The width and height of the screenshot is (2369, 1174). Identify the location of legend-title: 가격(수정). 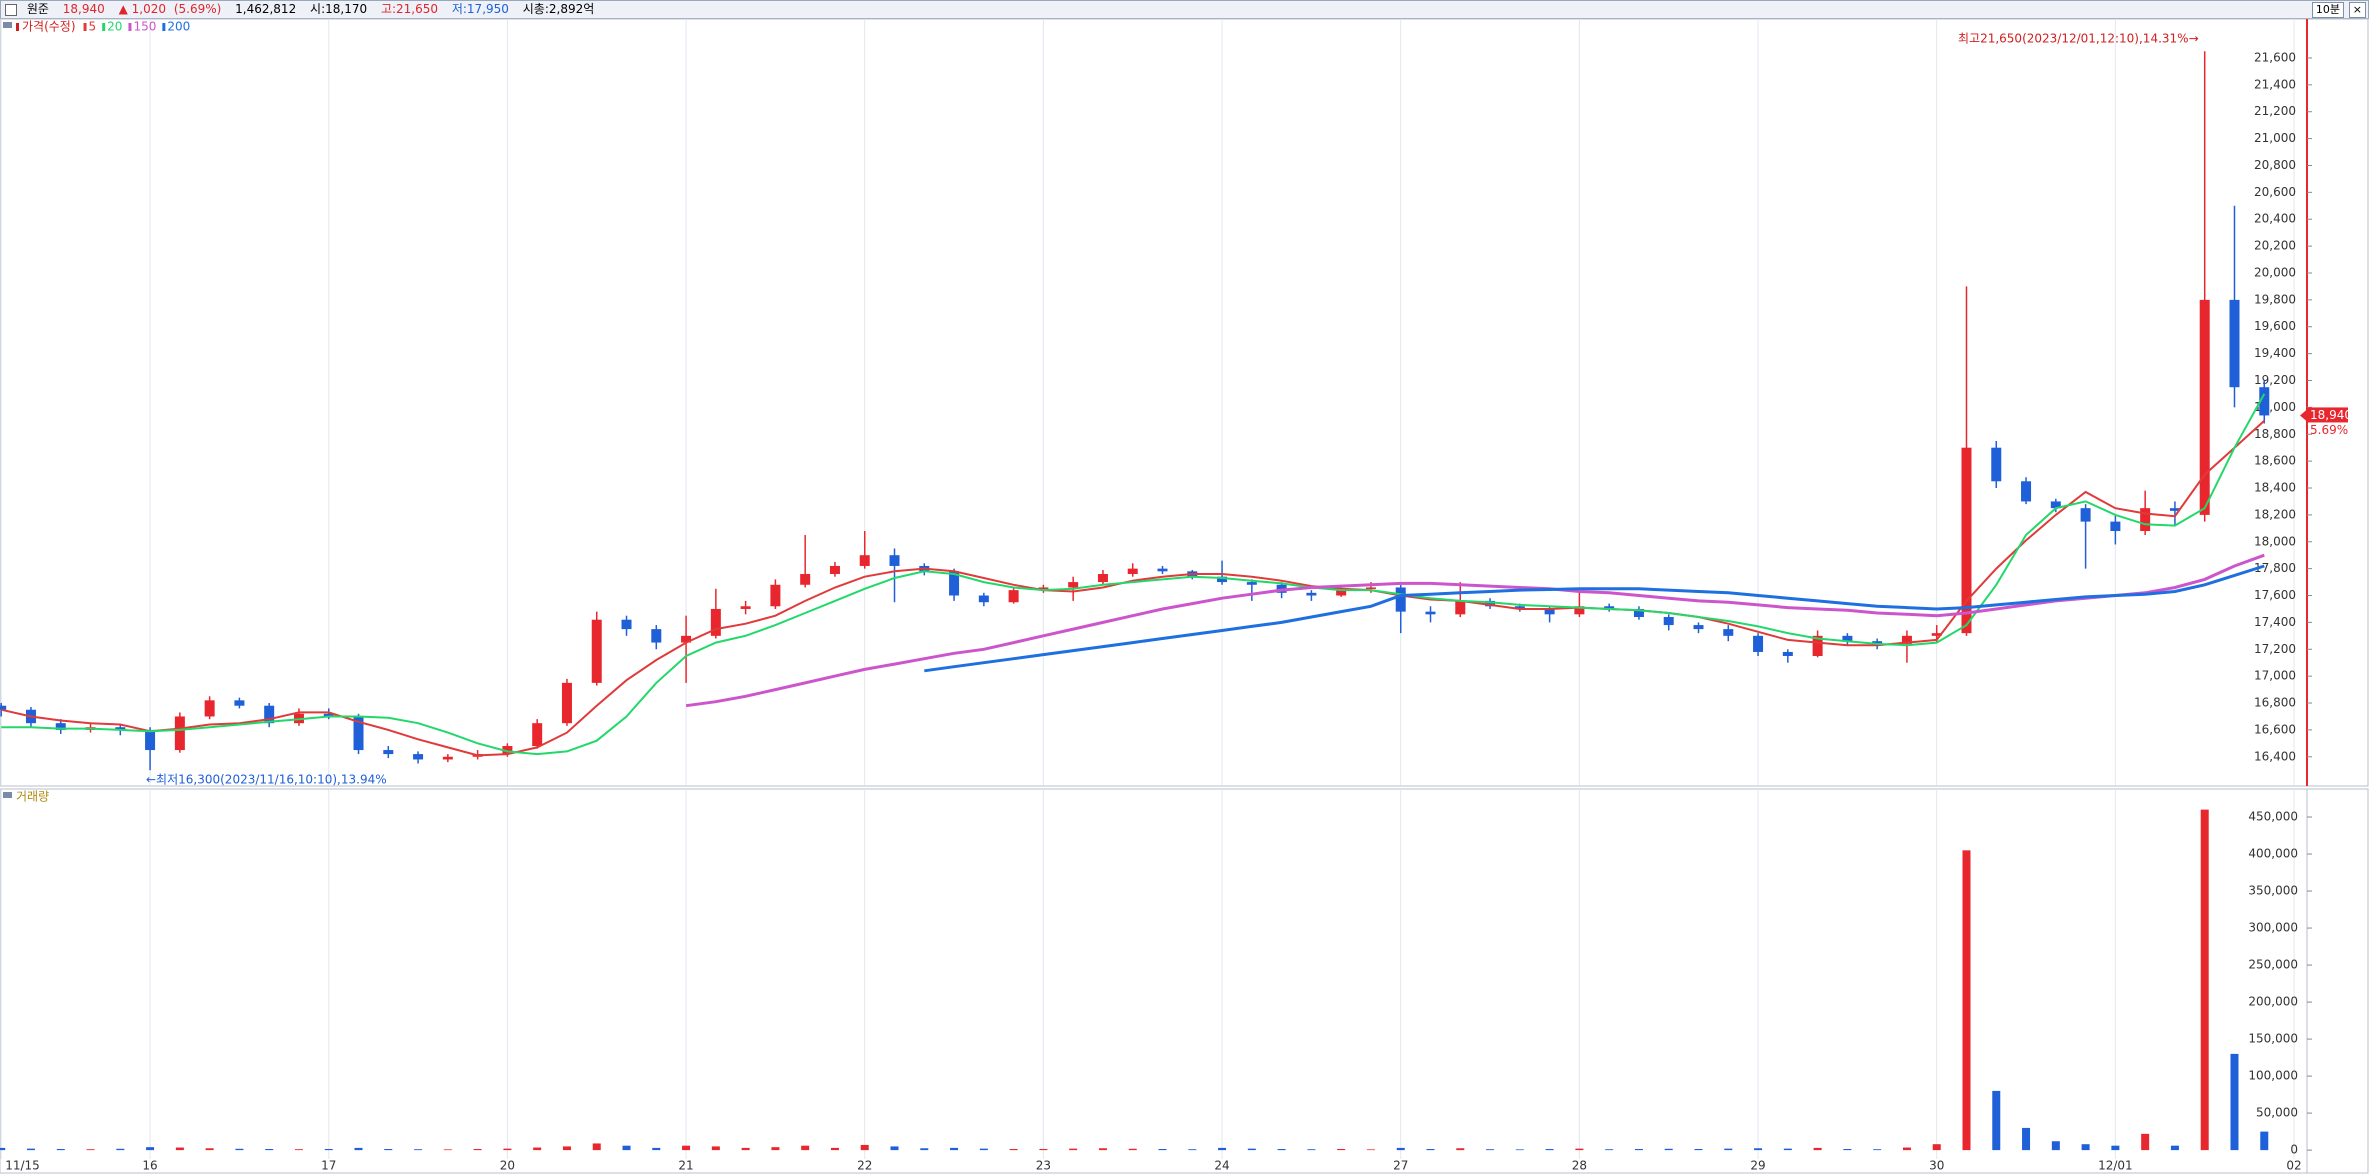
(49, 27).